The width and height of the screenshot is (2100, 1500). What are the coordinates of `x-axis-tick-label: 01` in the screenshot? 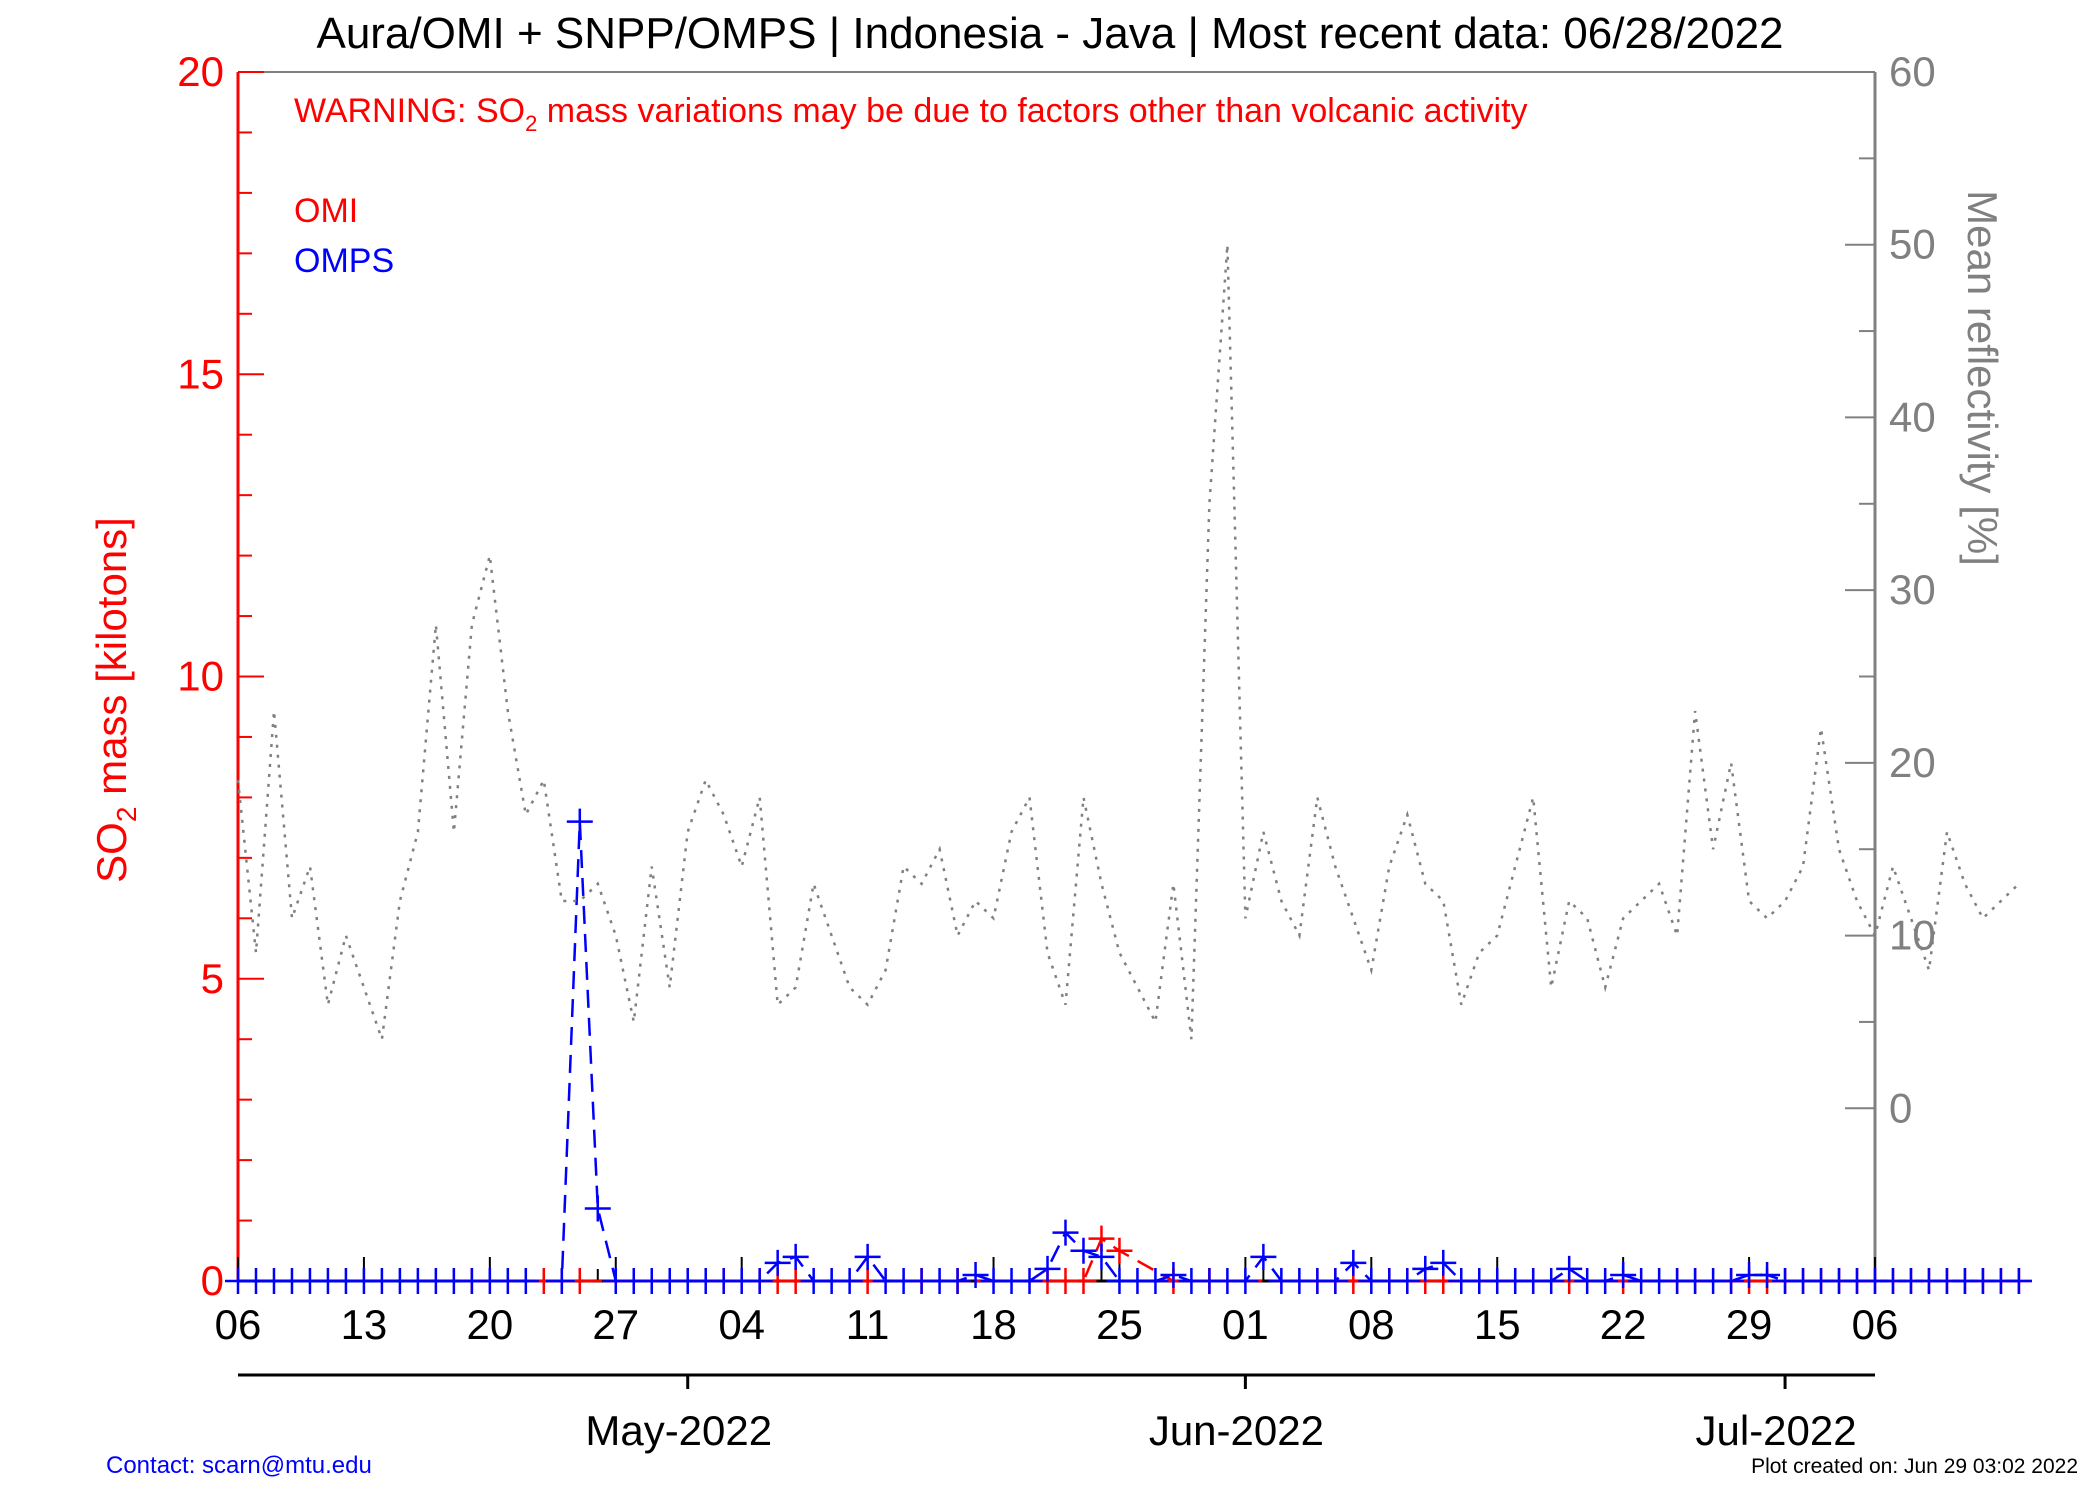 It's located at (1245, 1324).